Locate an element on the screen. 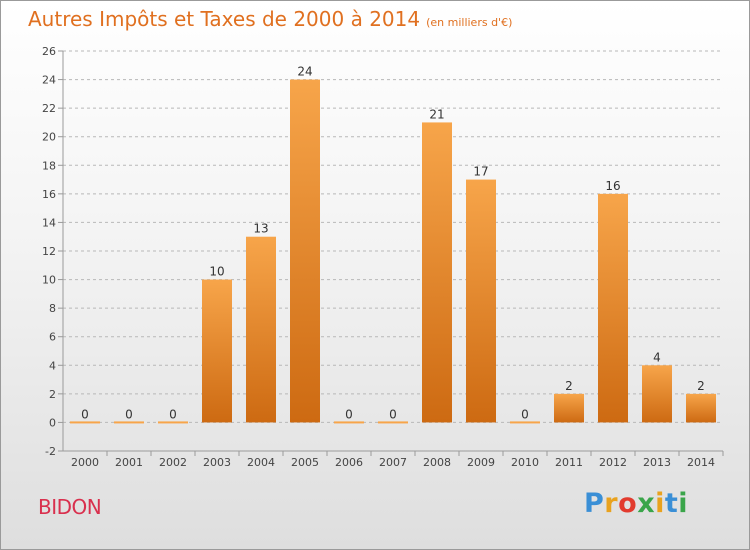 This screenshot has height=550, width=750. y-tick-label: 0 is located at coordinates (52, 422).